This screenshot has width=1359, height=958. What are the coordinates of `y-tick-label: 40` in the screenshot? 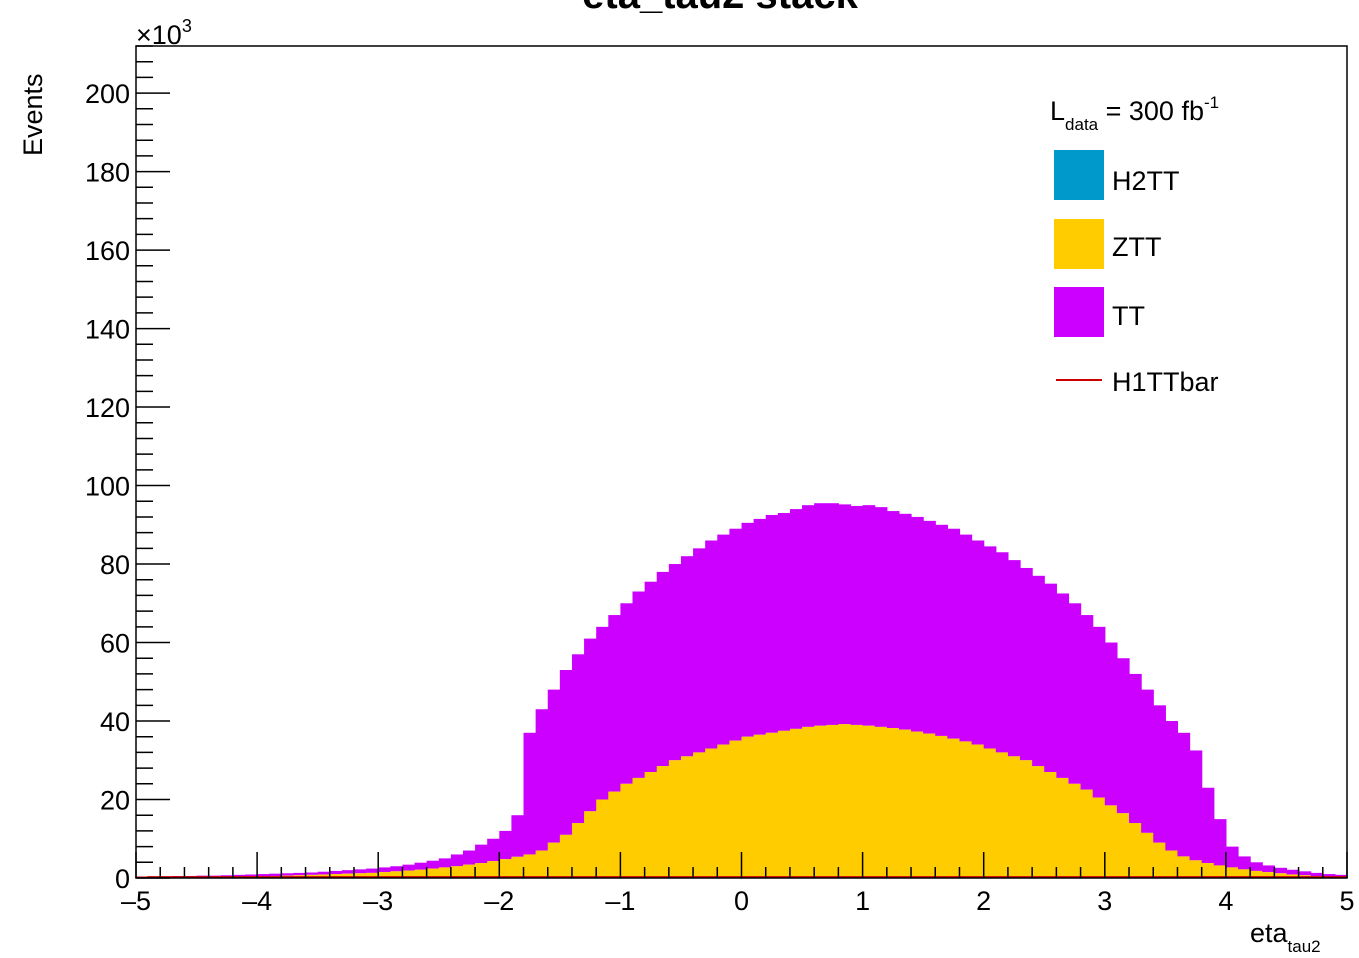 It's located at (115, 722).